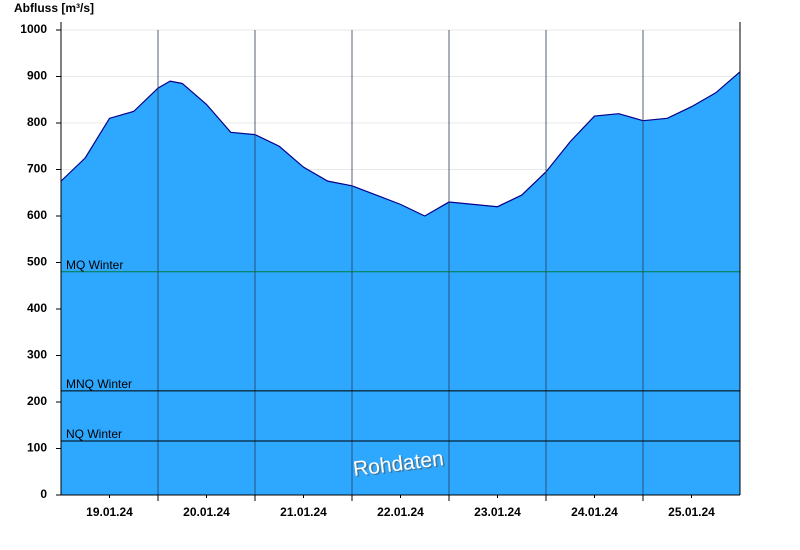  I want to click on reference-label: MNQ Winter, so click(99, 384).